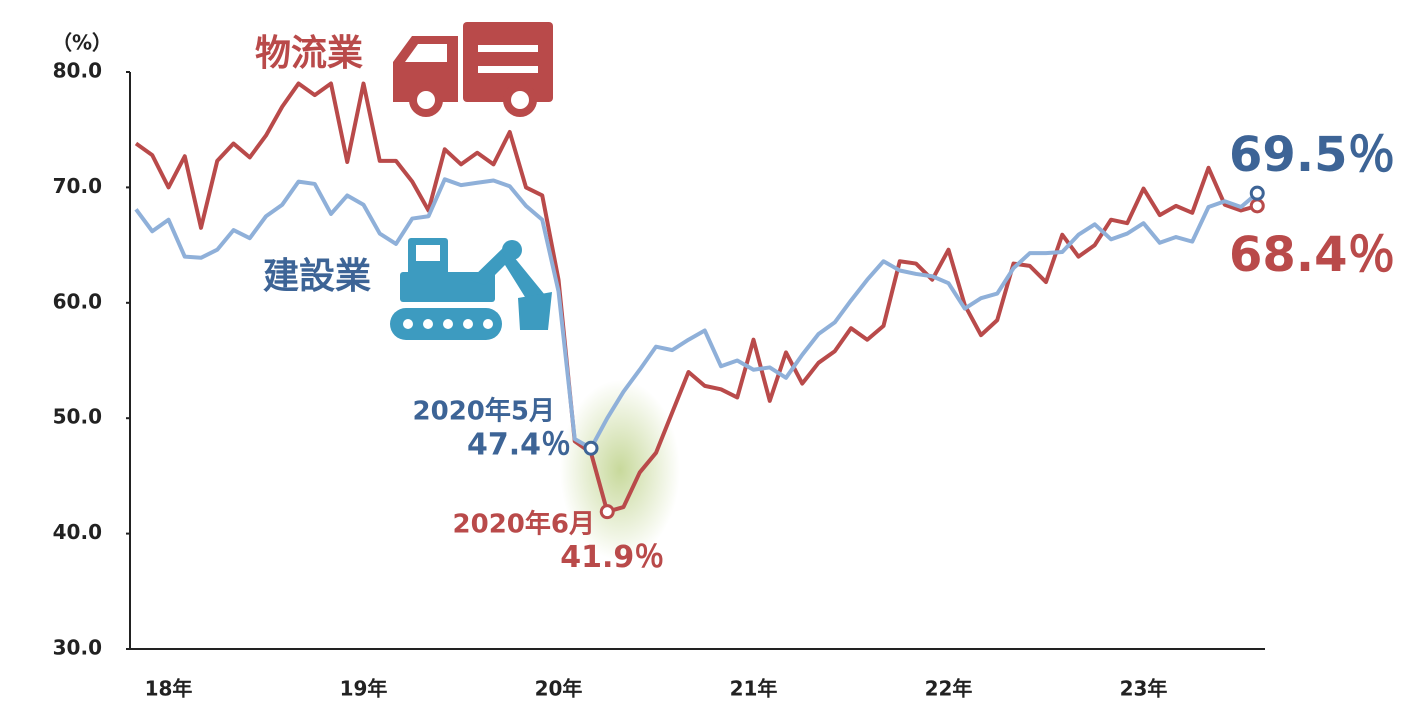  I want to click on value-label: 47.4％, so click(519, 445).